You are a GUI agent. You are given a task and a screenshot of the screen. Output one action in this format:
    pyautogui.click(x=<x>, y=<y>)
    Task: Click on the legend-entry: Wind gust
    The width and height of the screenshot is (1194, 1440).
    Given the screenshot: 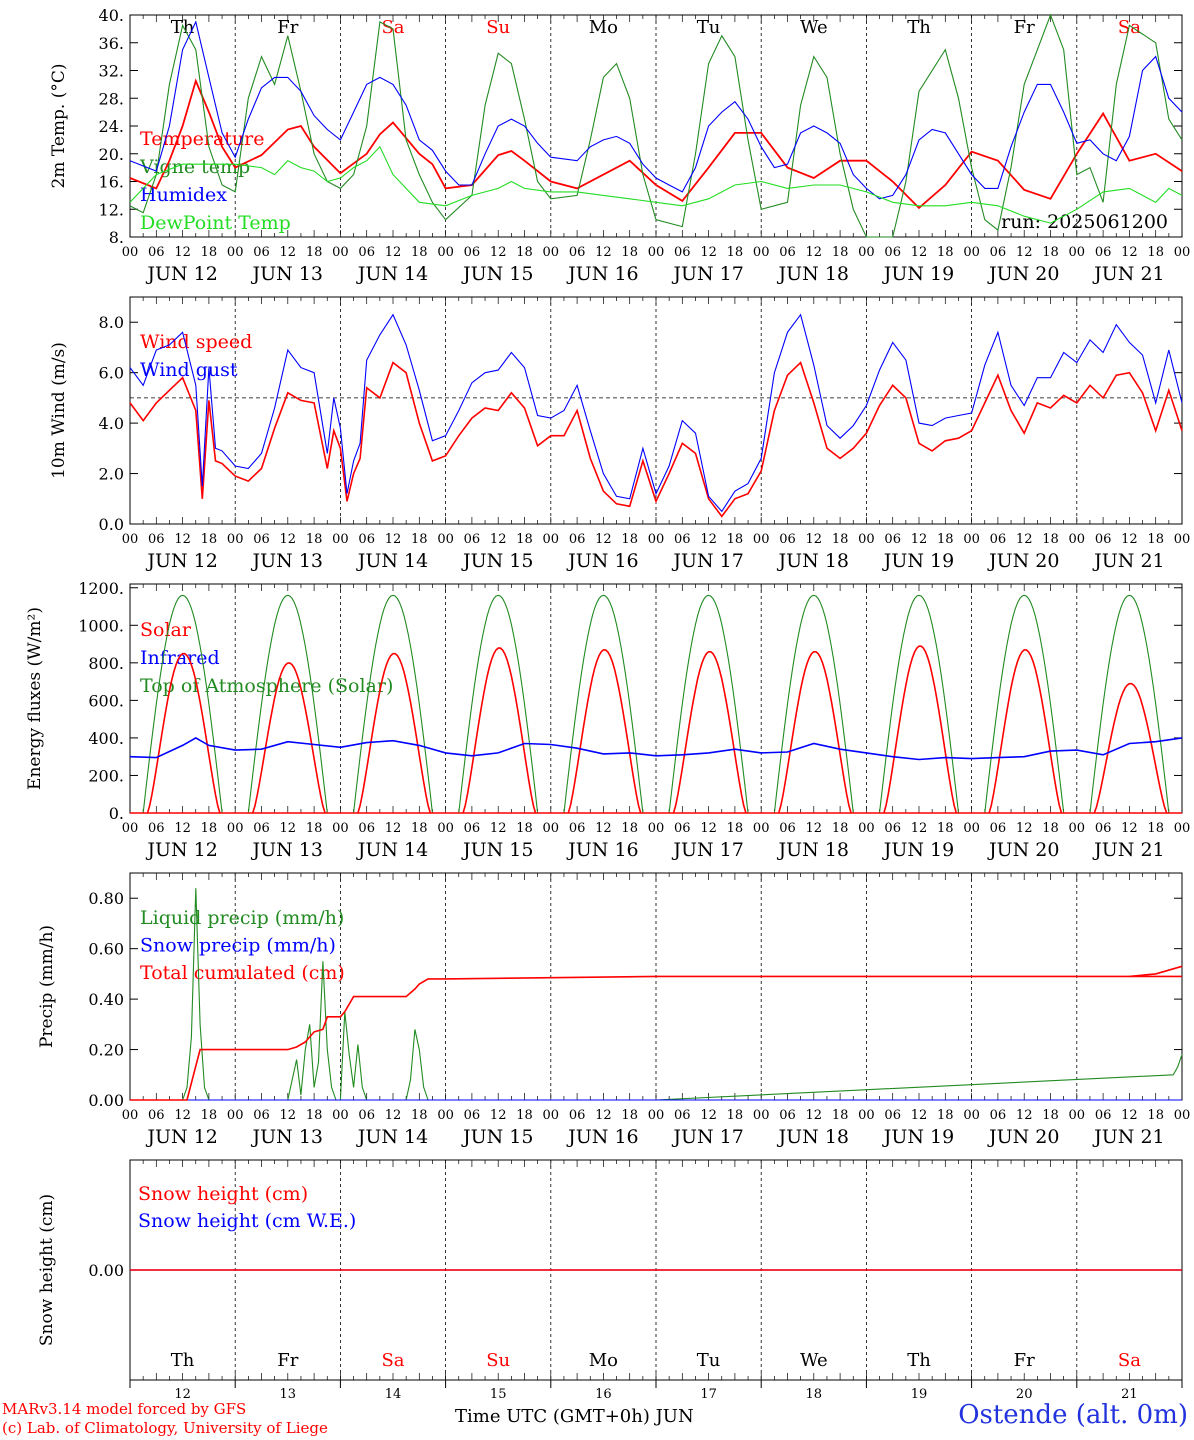 What is the action you would take?
    pyautogui.click(x=189, y=370)
    